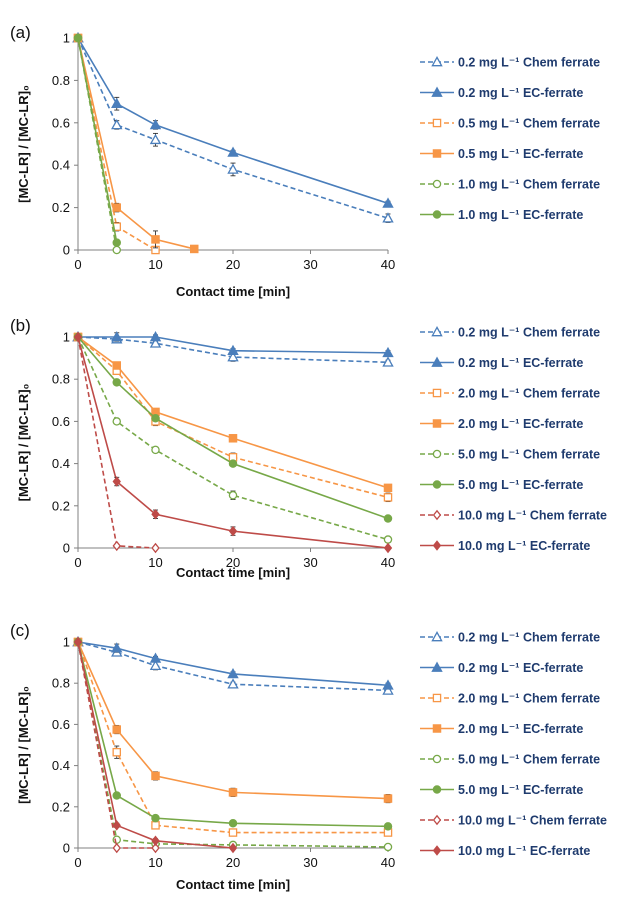  Describe the element at coordinates (510, 124) in the screenshot. I see `legend-item: 0.5 mg L⁻¹ Chem ferrate` at that location.